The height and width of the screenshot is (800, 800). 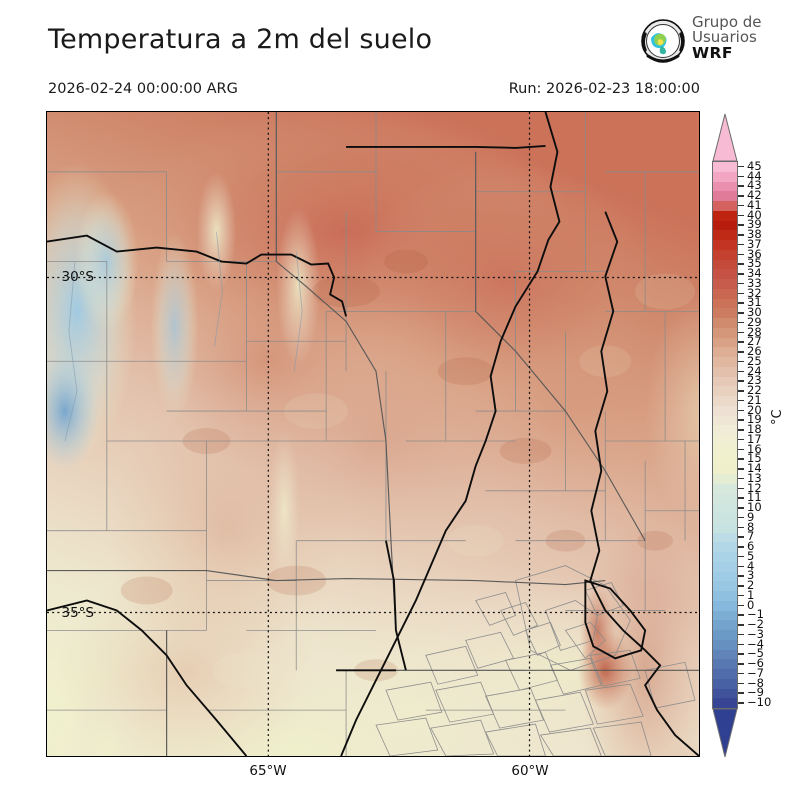 I want to click on colorbar-gradient, so click(x=725, y=435).